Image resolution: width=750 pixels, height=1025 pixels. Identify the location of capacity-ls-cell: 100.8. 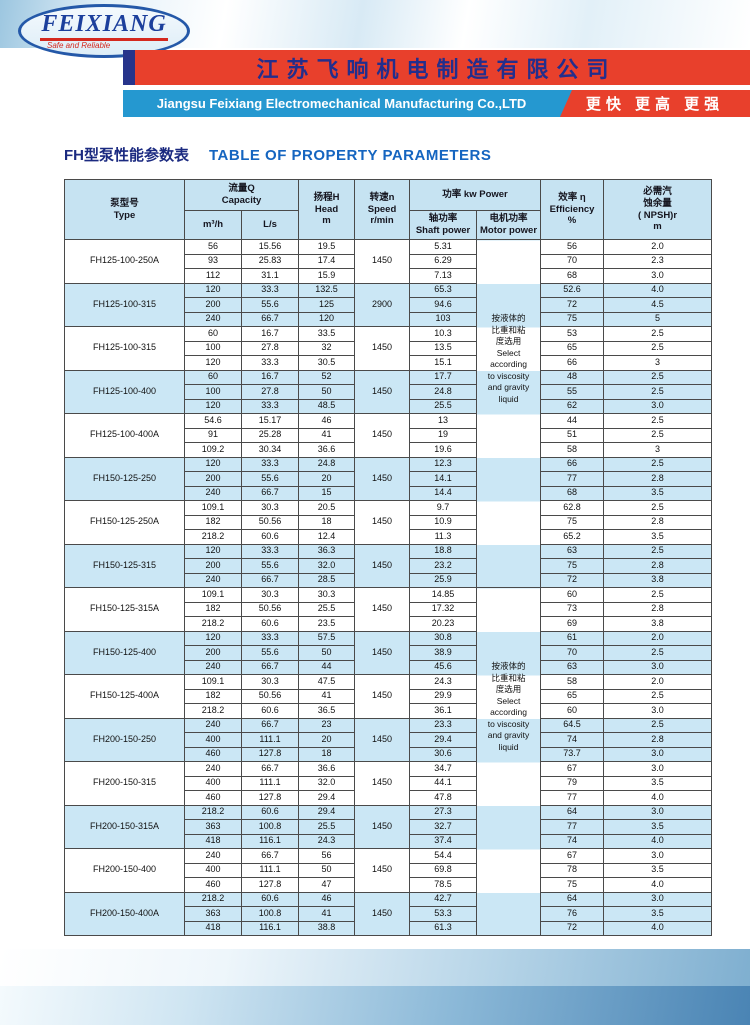
(270, 914).